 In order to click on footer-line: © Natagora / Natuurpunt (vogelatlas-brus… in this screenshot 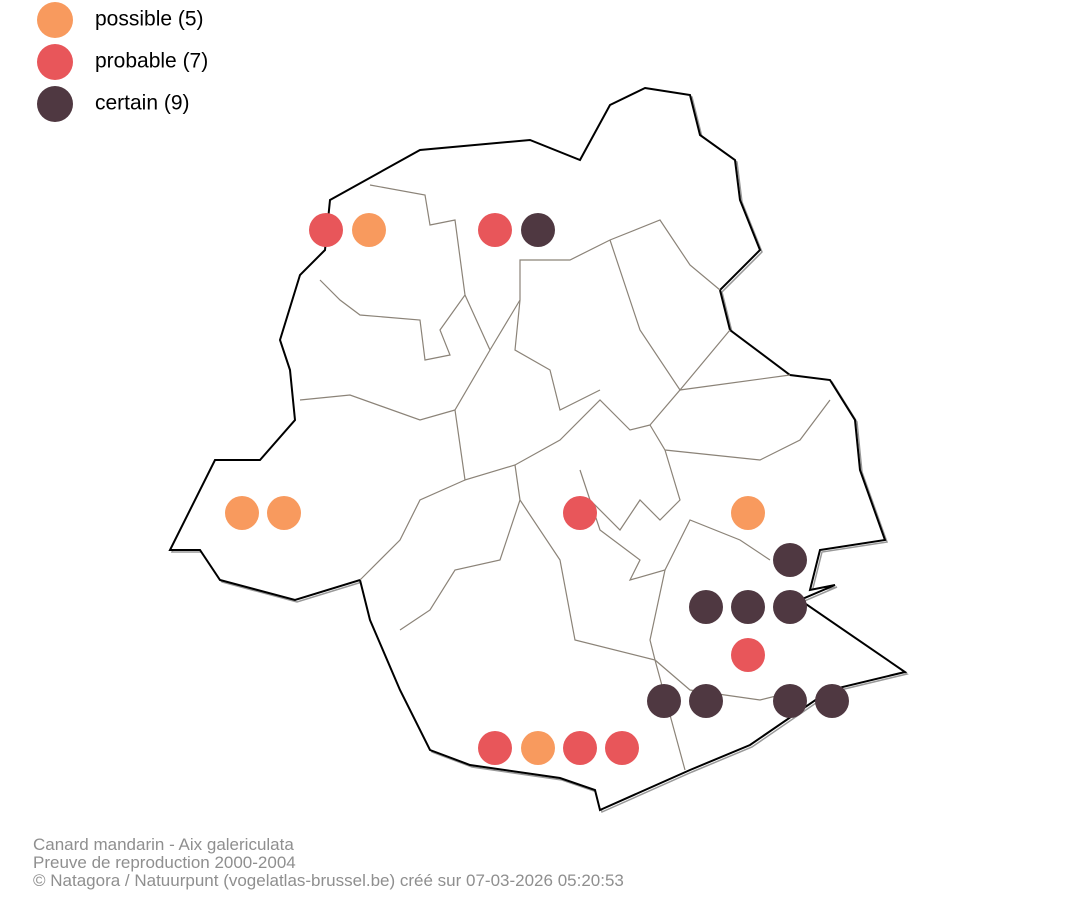, I will do `click(328, 880)`.